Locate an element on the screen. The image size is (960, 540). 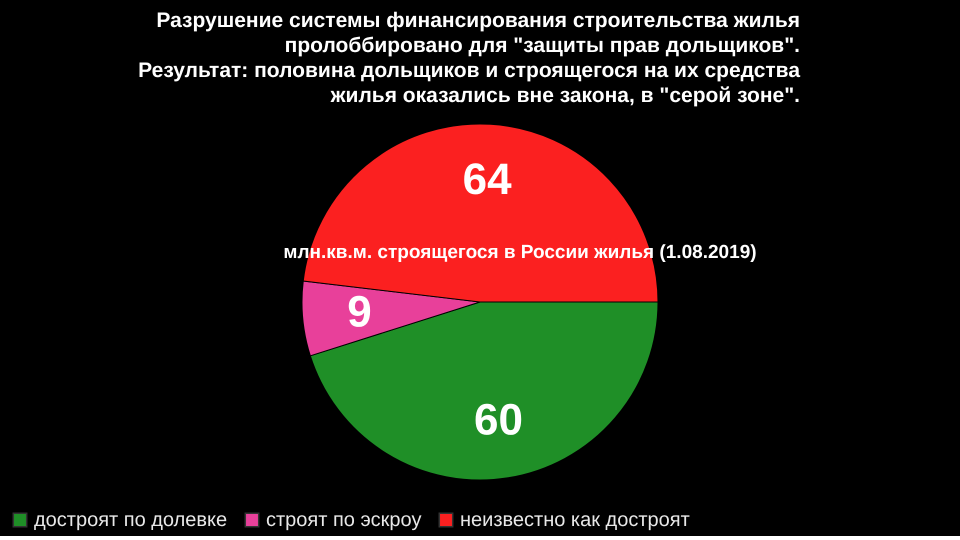
legend-label: строят по эскроу is located at coordinates (344, 520).